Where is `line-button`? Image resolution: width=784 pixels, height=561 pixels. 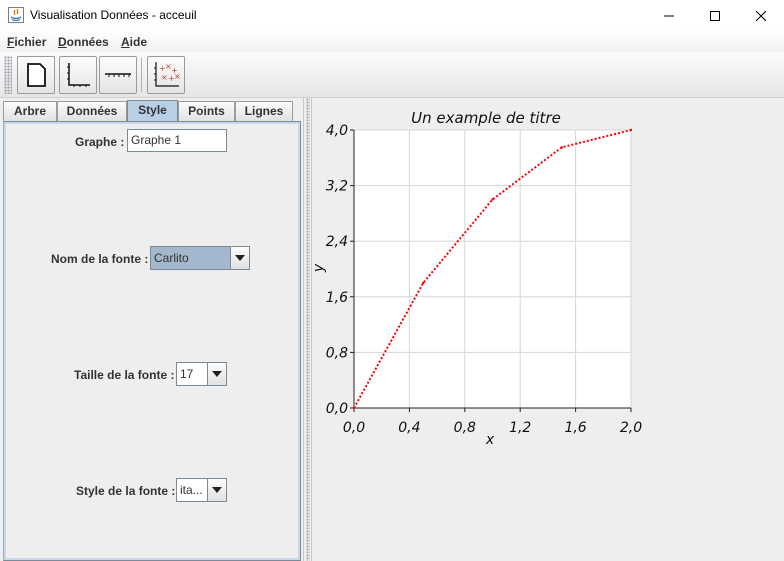 line-button is located at coordinates (118, 75).